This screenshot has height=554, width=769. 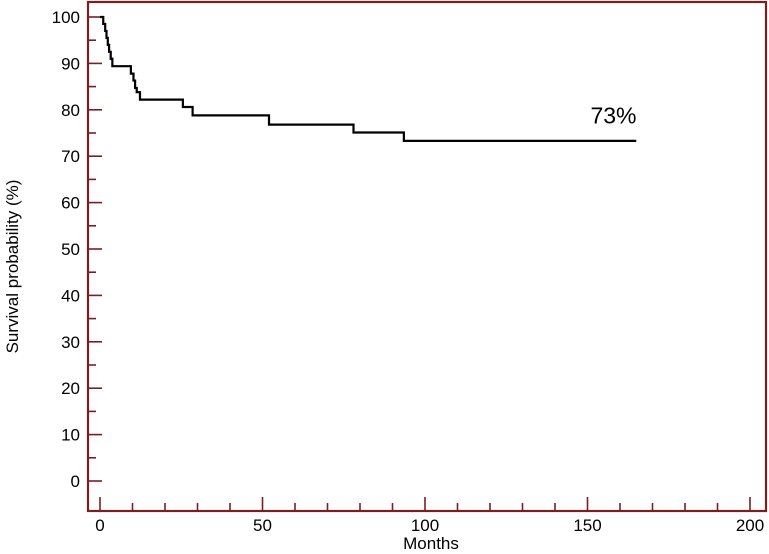 I want to click on x-tick-label: 50, so click(x=262, y=525).